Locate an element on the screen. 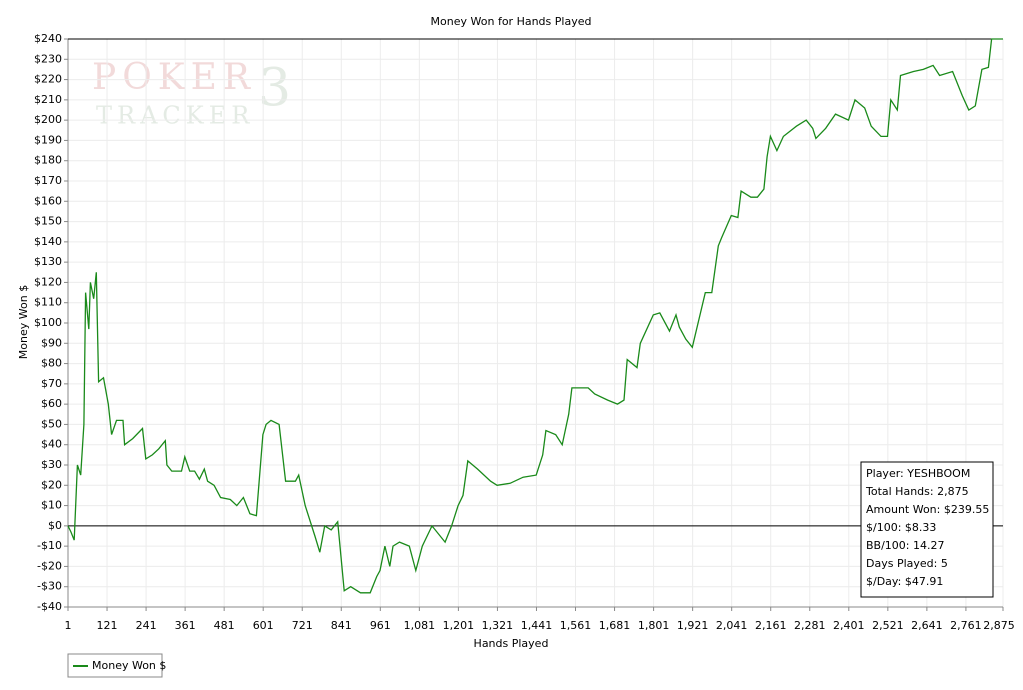 The height and width of the screenshot is (690, 1023). y-tick-label: $170 is located at coordinates (48, 180).